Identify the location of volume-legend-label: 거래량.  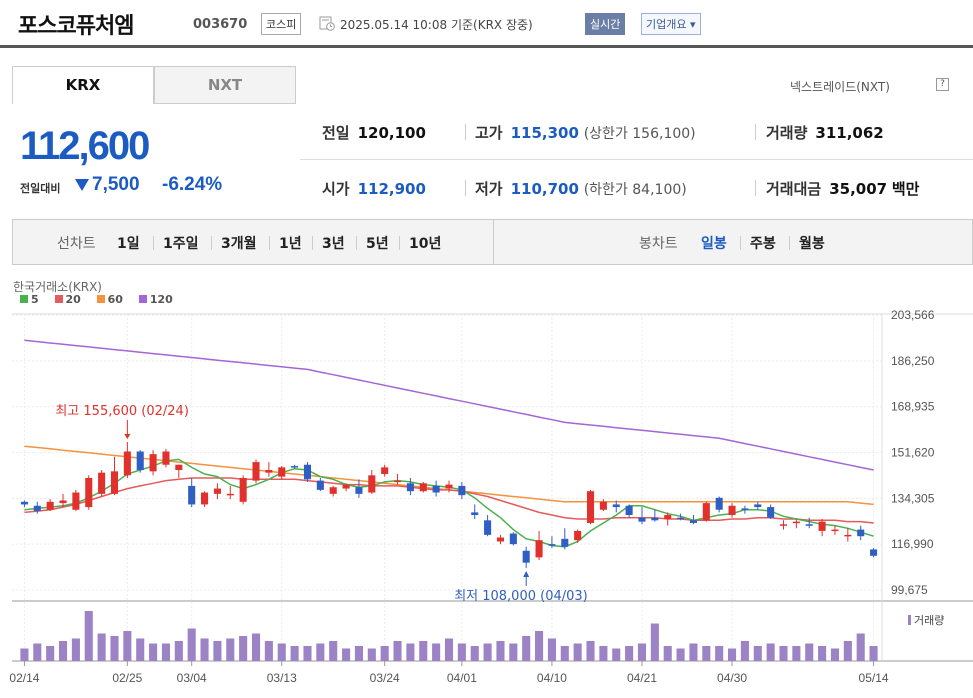
(929, 620).